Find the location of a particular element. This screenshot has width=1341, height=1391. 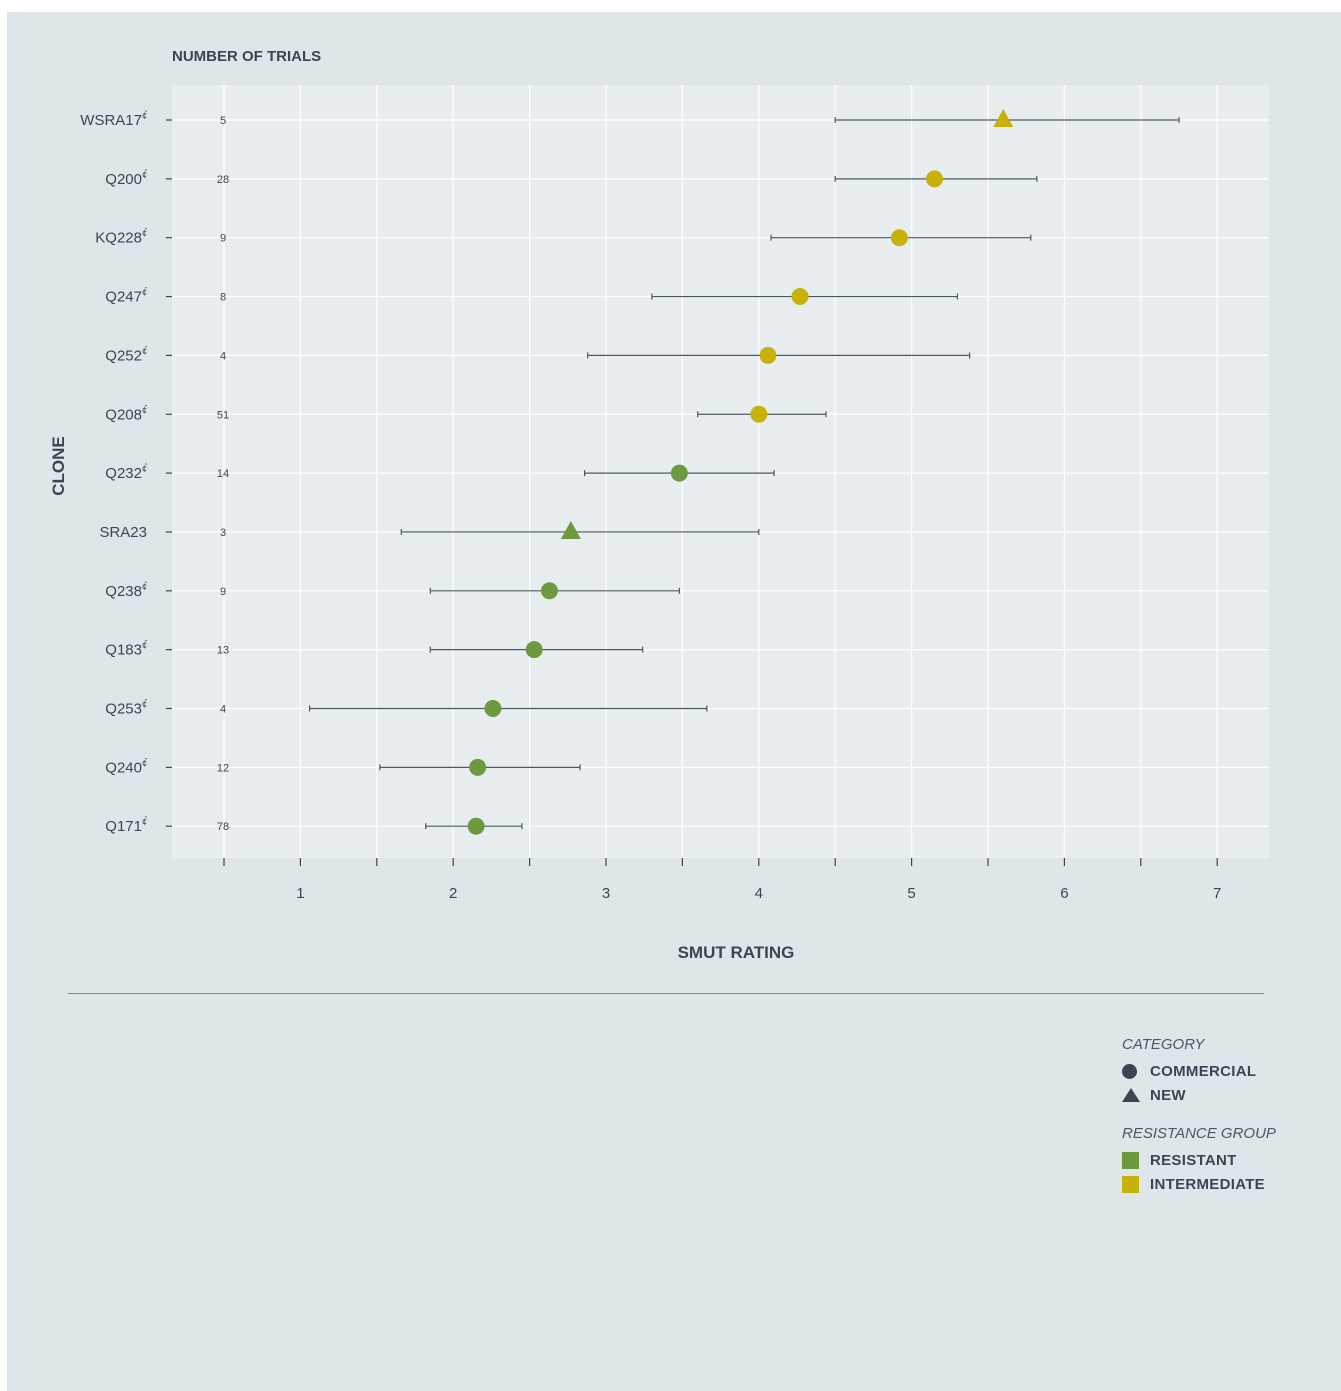

trials-count: 28 is located at coordinates (223, 180).